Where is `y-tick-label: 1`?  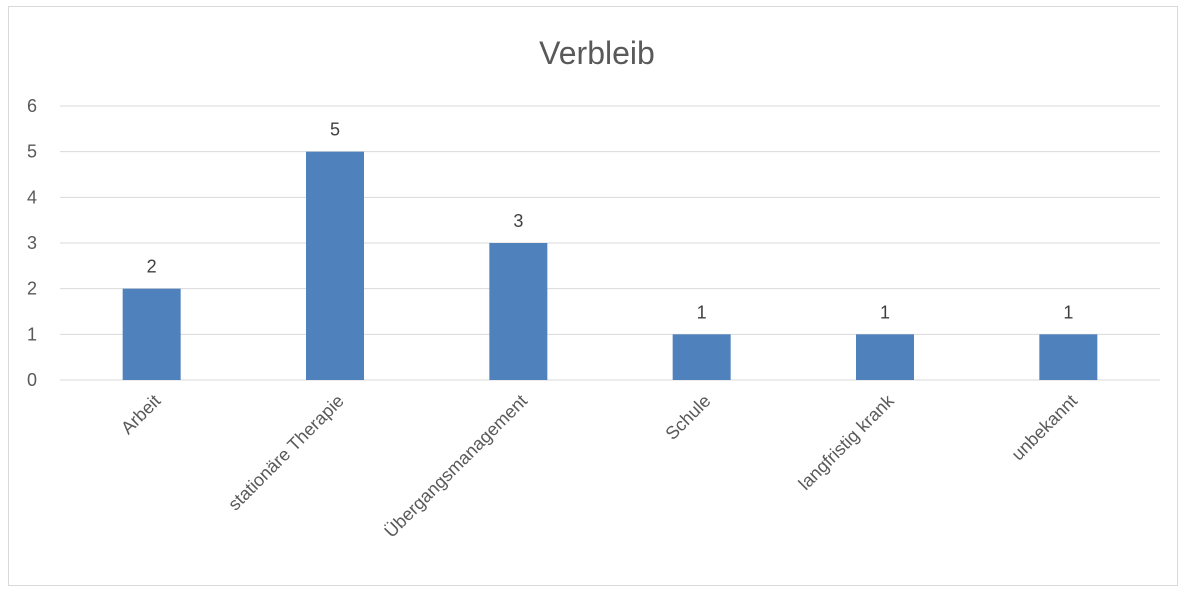 y-tick-label: 1 is located at coordinates (32, 334).